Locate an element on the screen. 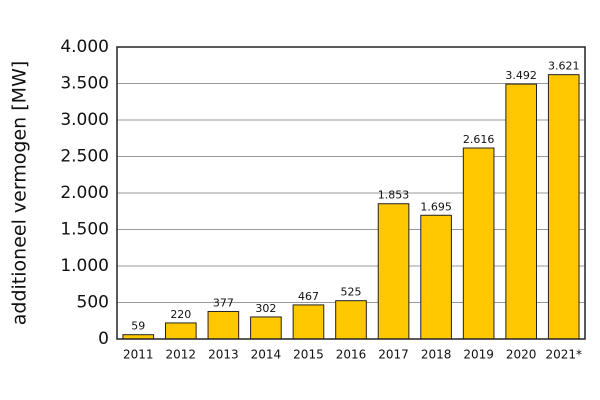 The width and height of the screenshot is (600, 400). value-label: 59 is located at coordinates (138, 326).